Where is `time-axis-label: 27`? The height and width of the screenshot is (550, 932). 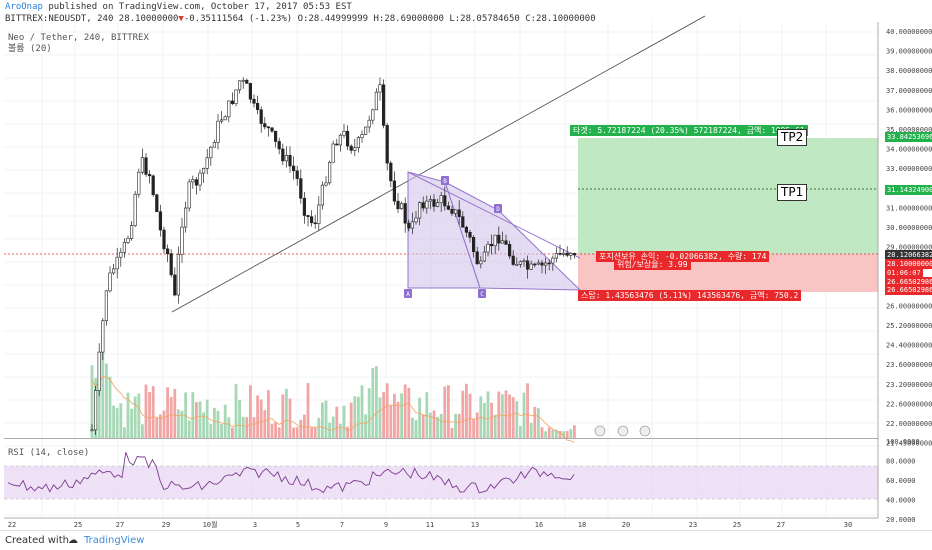
time-axis-label: 27 is located at coordinates (781, 525).